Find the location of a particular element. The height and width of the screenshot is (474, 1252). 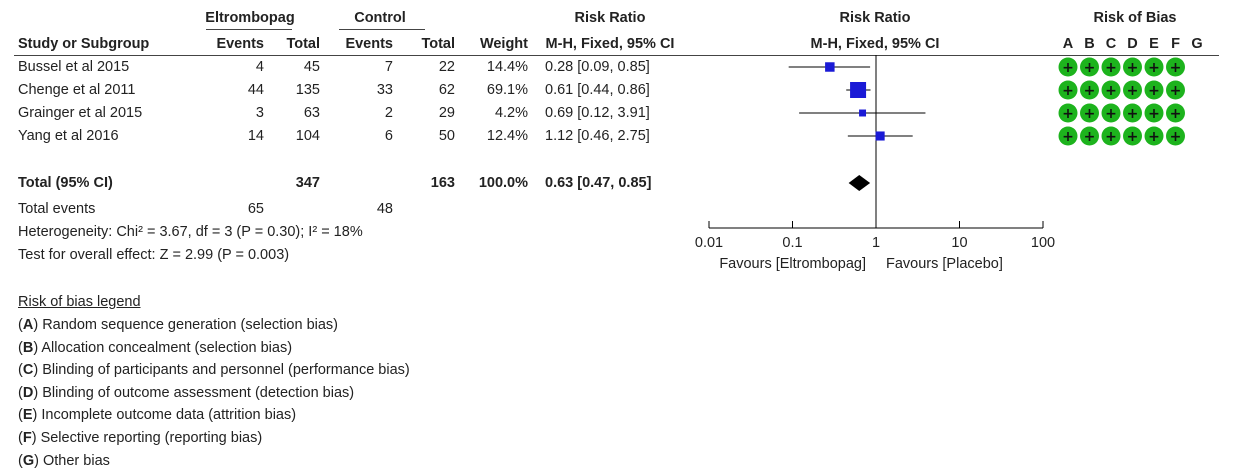

study-ci: 1.12 [0.46, 2.75] is located at coordinates (597, 136).